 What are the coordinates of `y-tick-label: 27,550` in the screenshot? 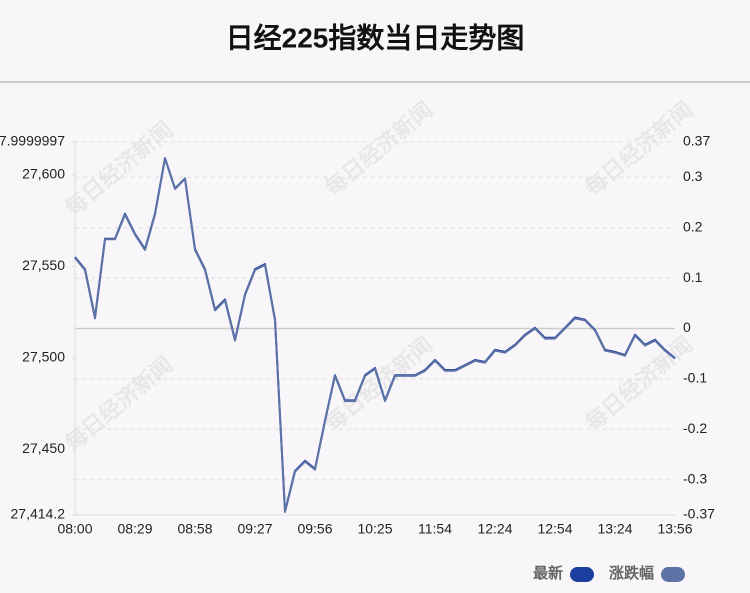 It's located at (43, 265).